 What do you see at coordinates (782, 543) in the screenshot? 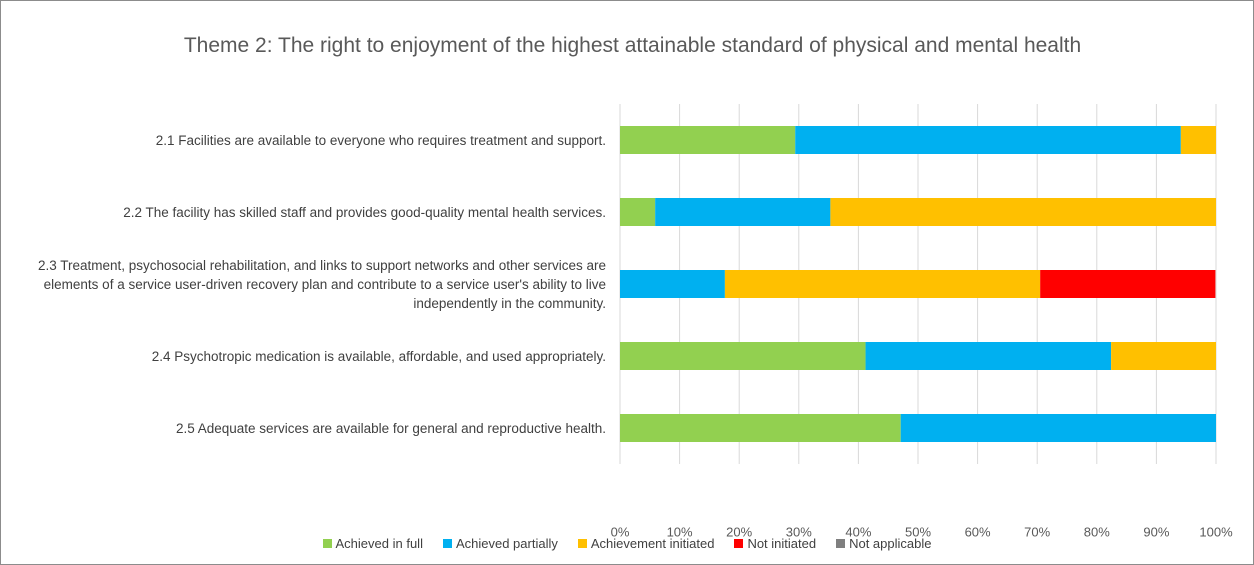
I see `legend-label: Not initiated` at bounding box center [782, 543].